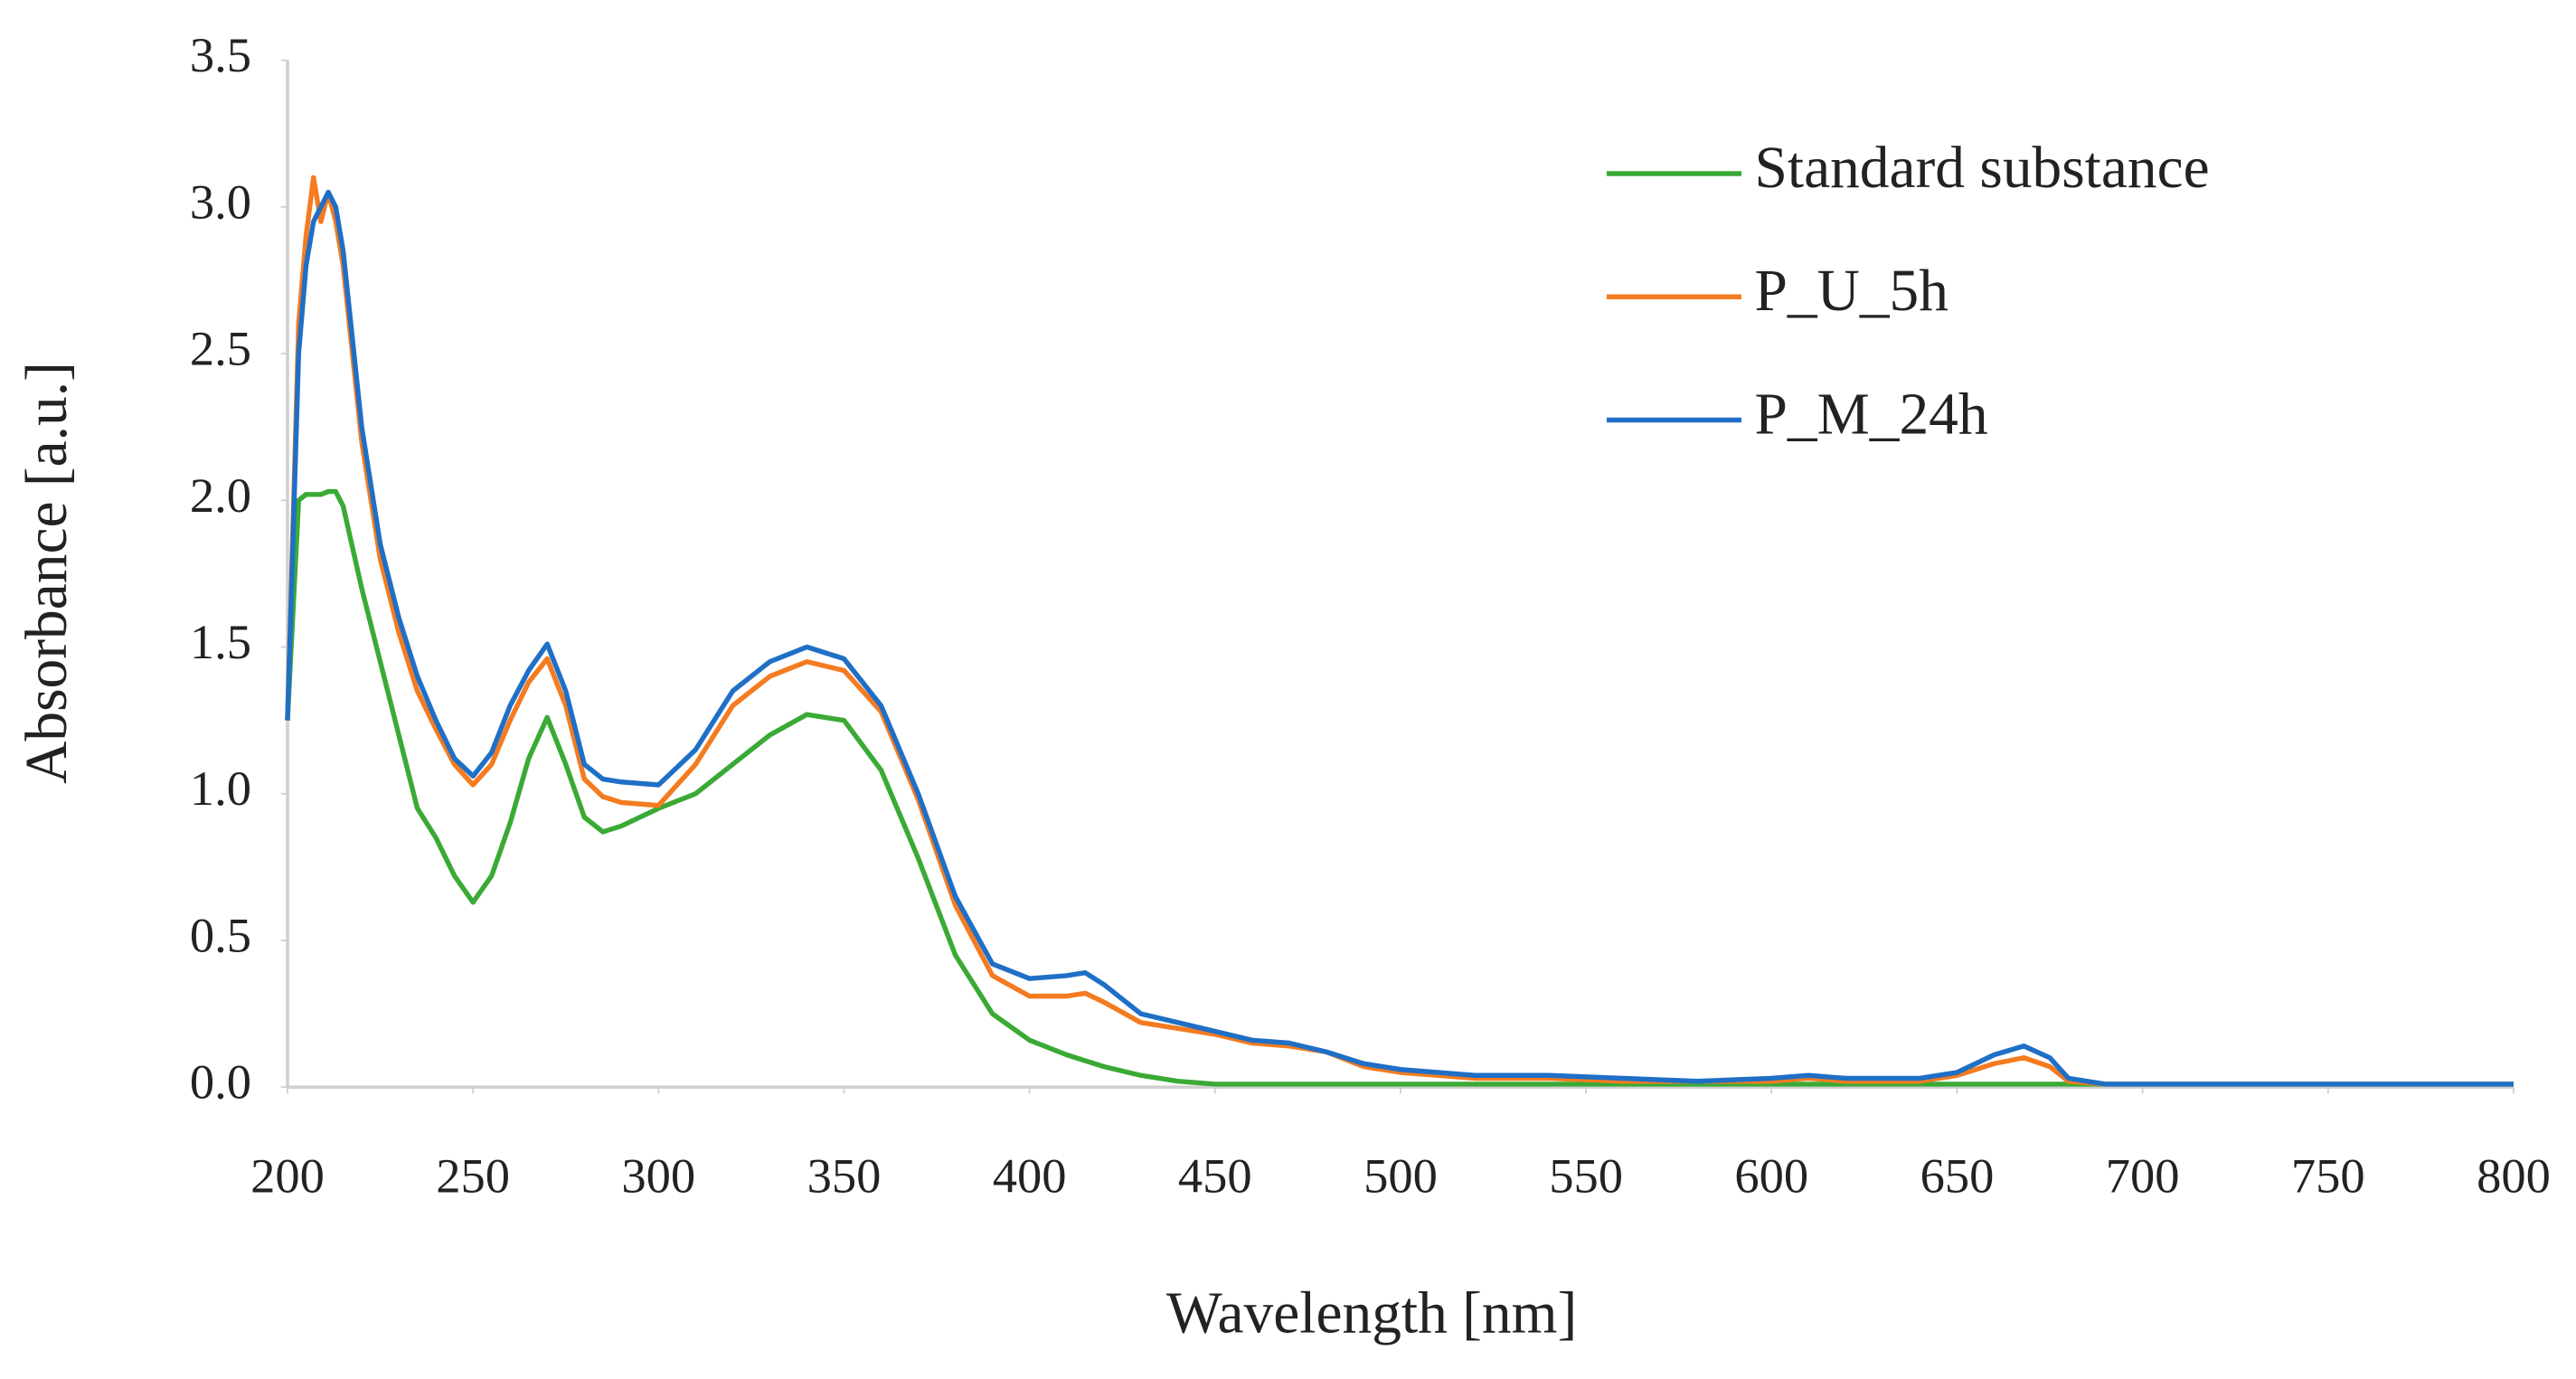  What do you see at coordinates (1030, 1175) in the screenshot?
I see `x-tick-label: 400` at bounding box center [1030, 1175].